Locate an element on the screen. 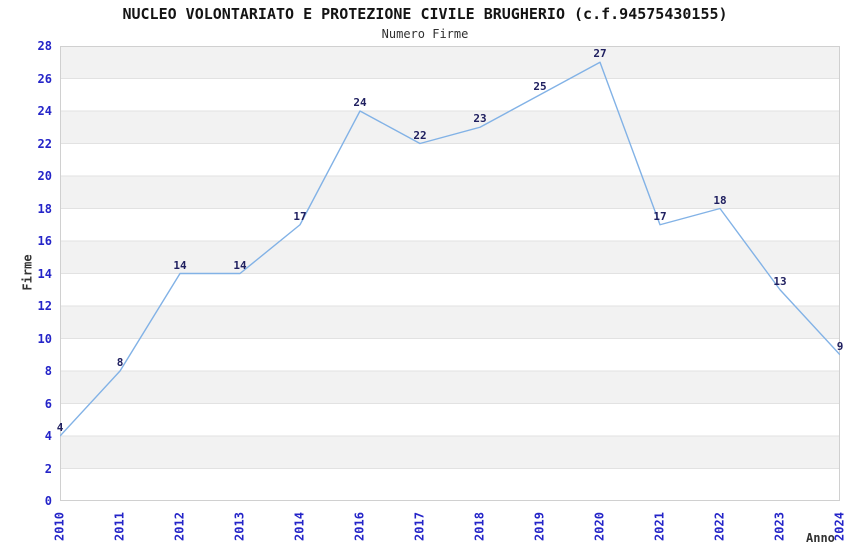 This screenshot has width=850, height=550. x-tick-label: 2013 is located at coordinates (239, 526).